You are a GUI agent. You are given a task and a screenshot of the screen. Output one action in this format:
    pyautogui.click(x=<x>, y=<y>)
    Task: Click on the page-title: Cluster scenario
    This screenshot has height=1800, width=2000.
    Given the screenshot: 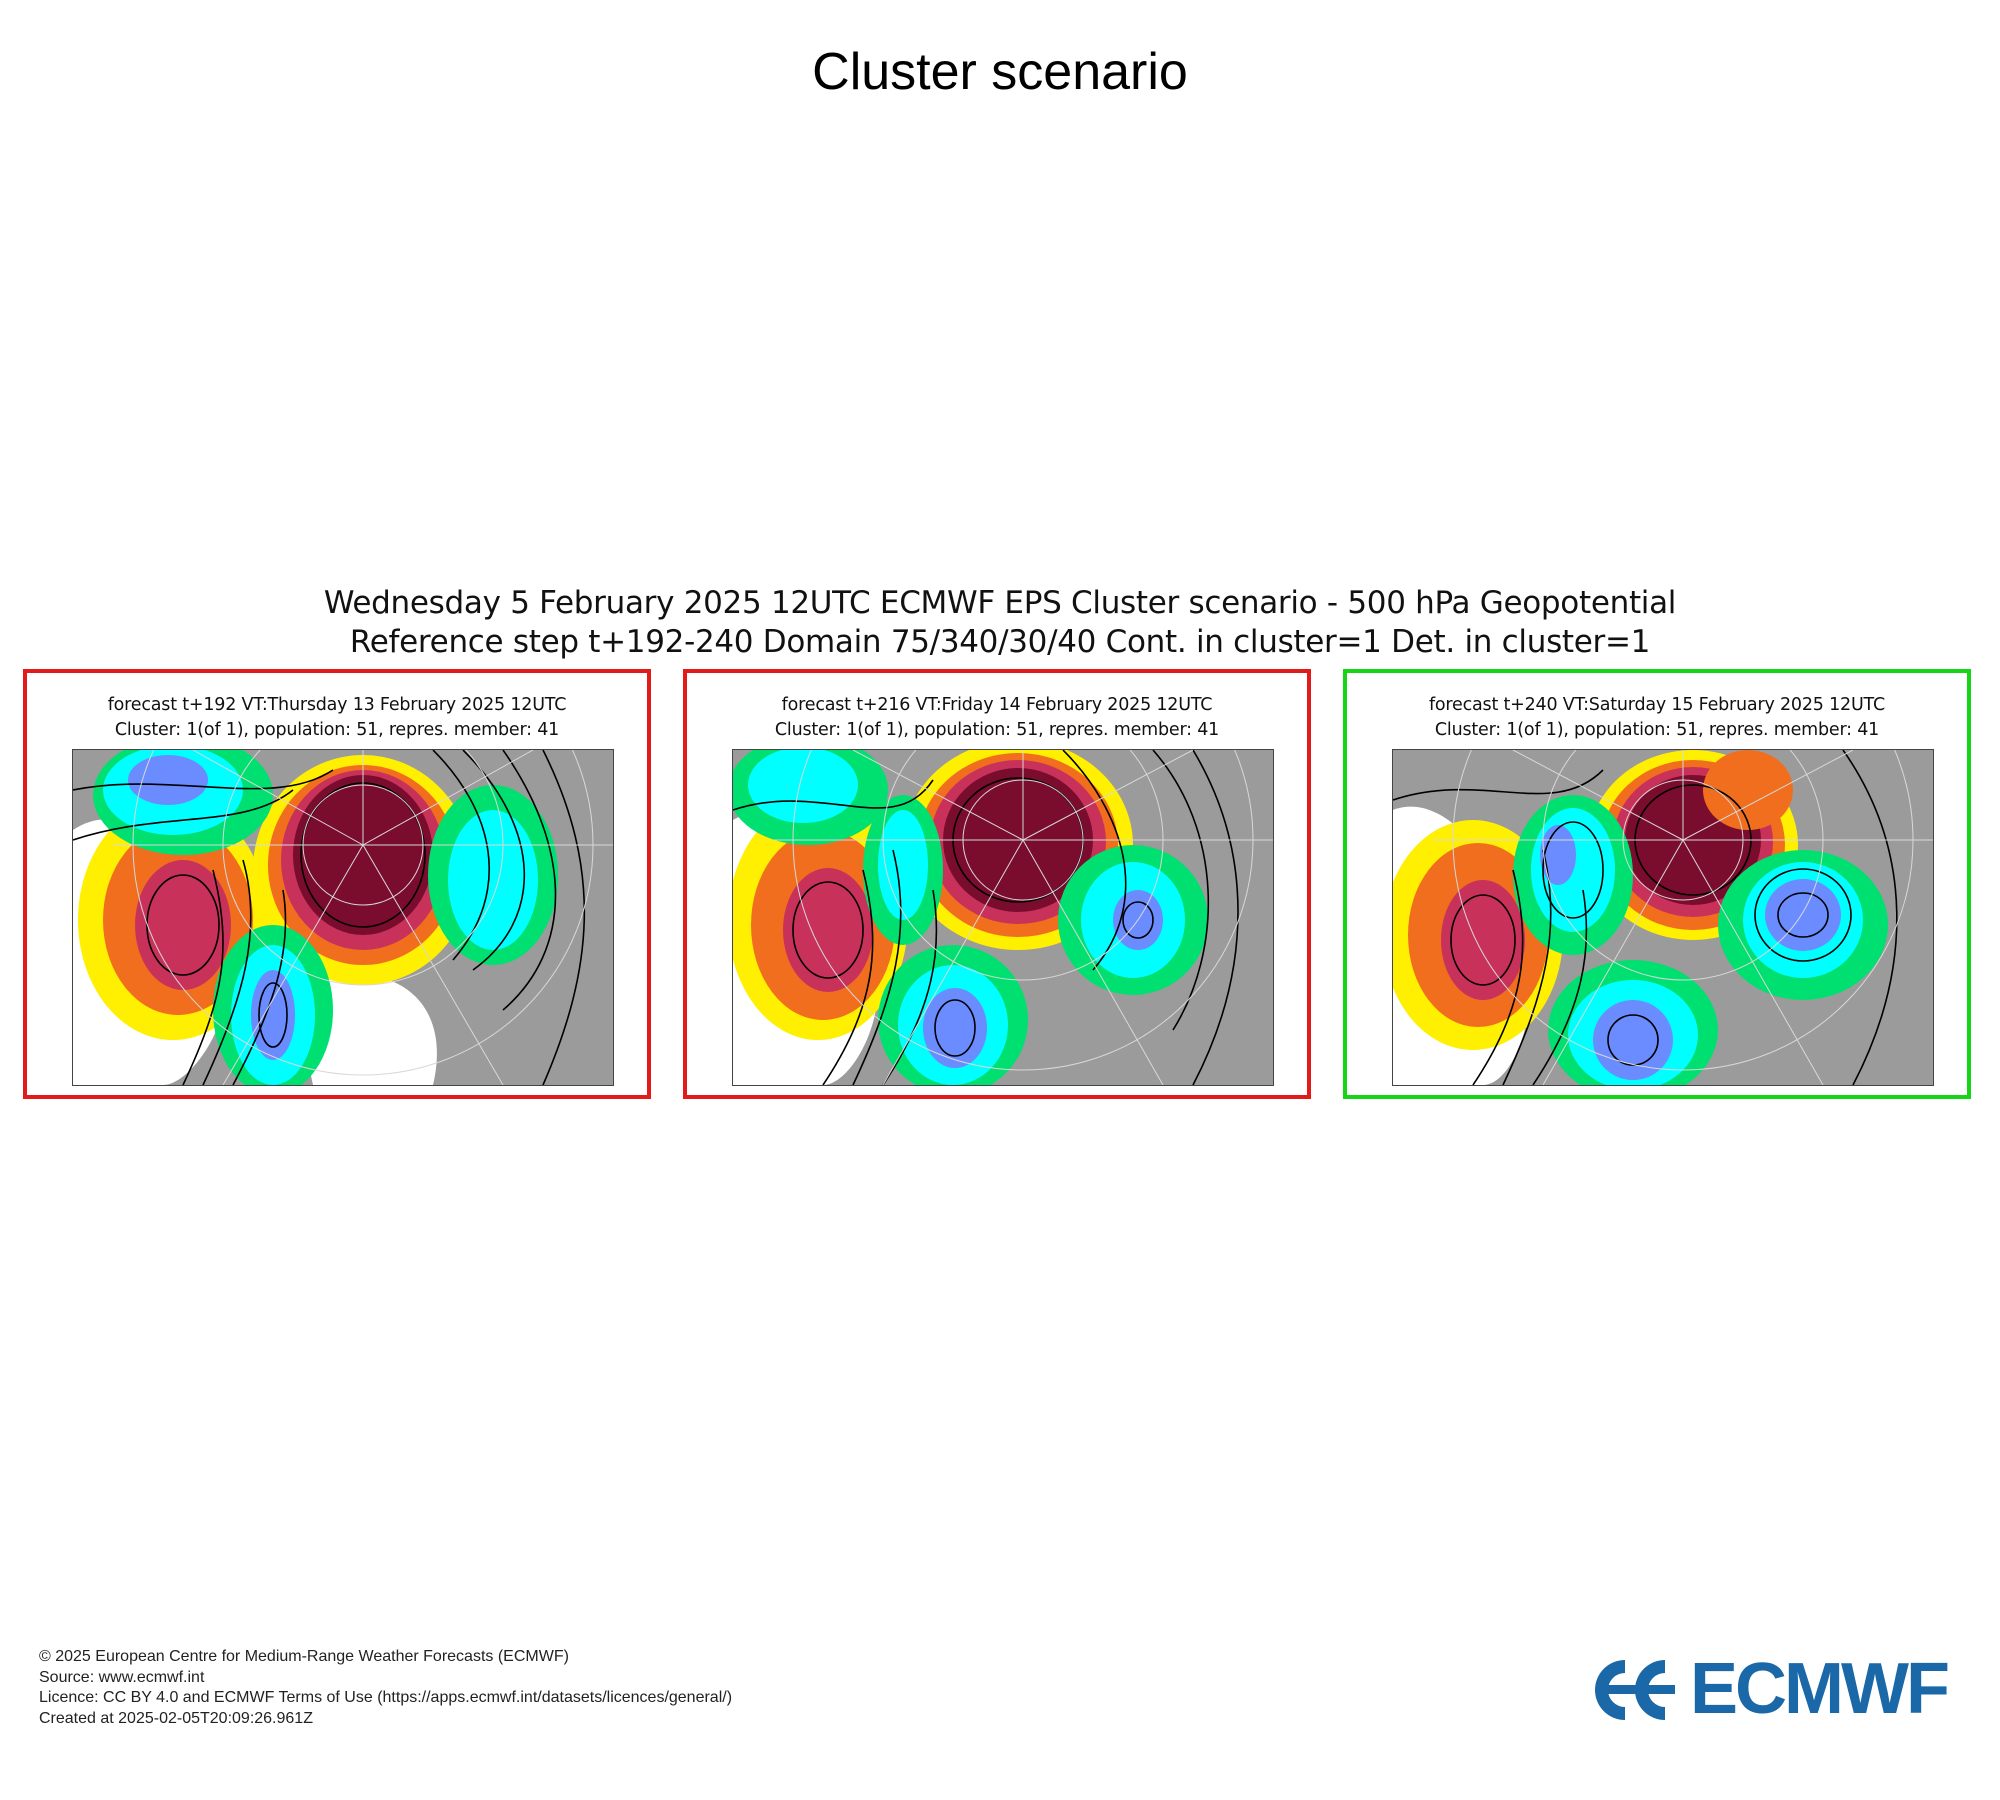 What is the action you would take?
    pyautogui.click(x=1000, y=72)
    